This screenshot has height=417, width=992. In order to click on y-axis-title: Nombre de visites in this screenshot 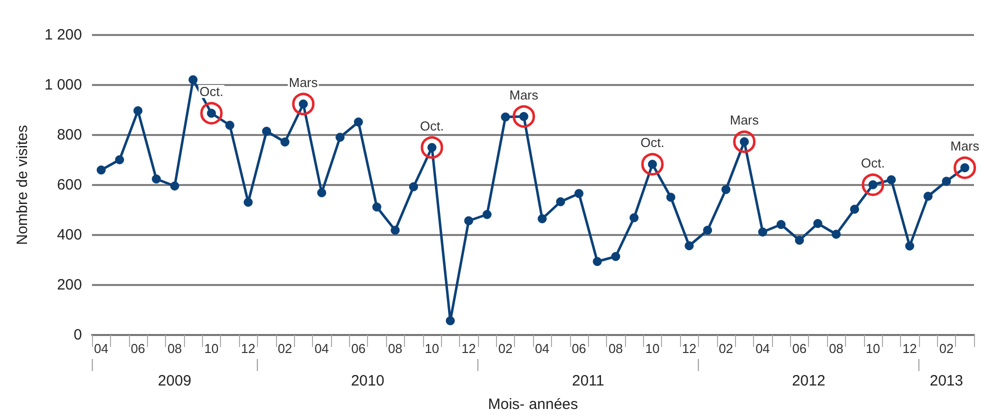, I will do `click(22, 185)`.